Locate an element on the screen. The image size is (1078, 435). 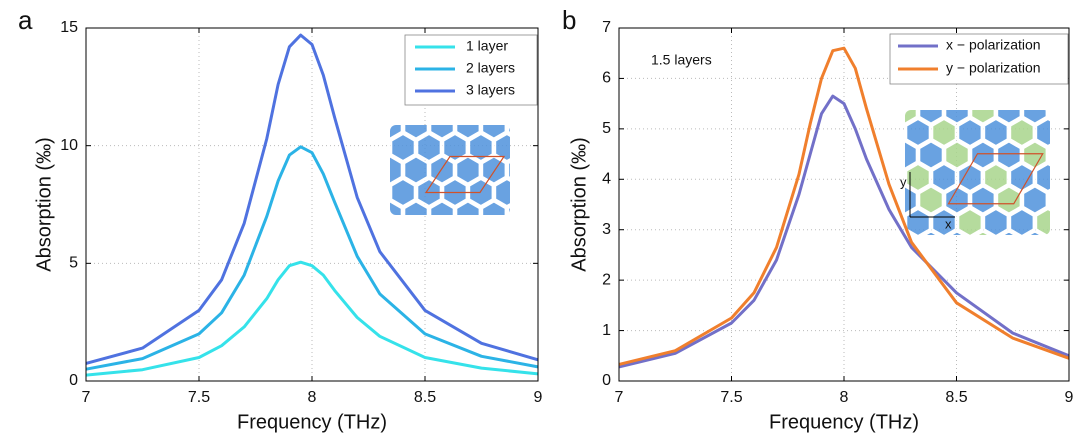
panel-label: b is located at coordinates (569, 20).